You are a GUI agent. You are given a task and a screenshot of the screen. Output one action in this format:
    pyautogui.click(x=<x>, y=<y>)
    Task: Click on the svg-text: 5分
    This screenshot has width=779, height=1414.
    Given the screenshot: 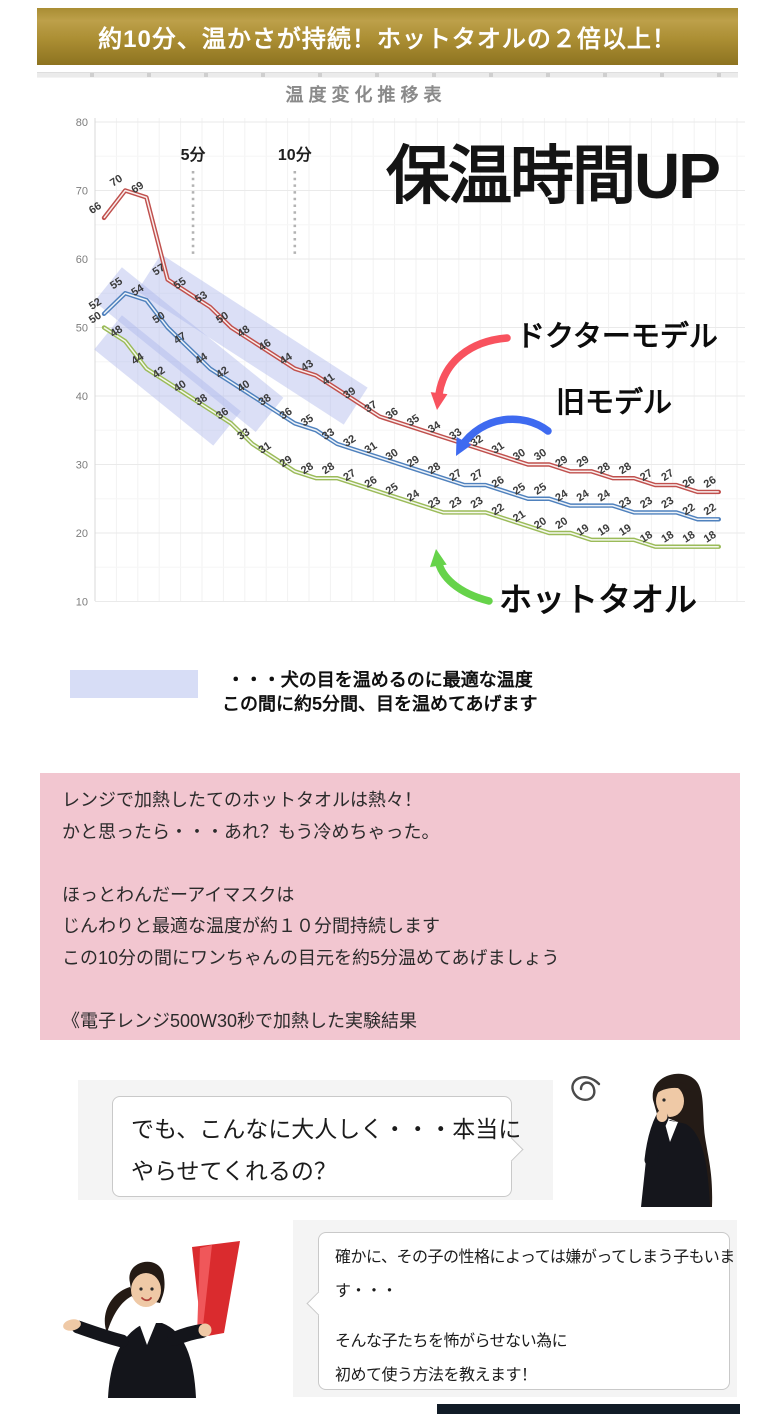 What is the action you would take?
    pyautogui.click(x=193, y=155)
    